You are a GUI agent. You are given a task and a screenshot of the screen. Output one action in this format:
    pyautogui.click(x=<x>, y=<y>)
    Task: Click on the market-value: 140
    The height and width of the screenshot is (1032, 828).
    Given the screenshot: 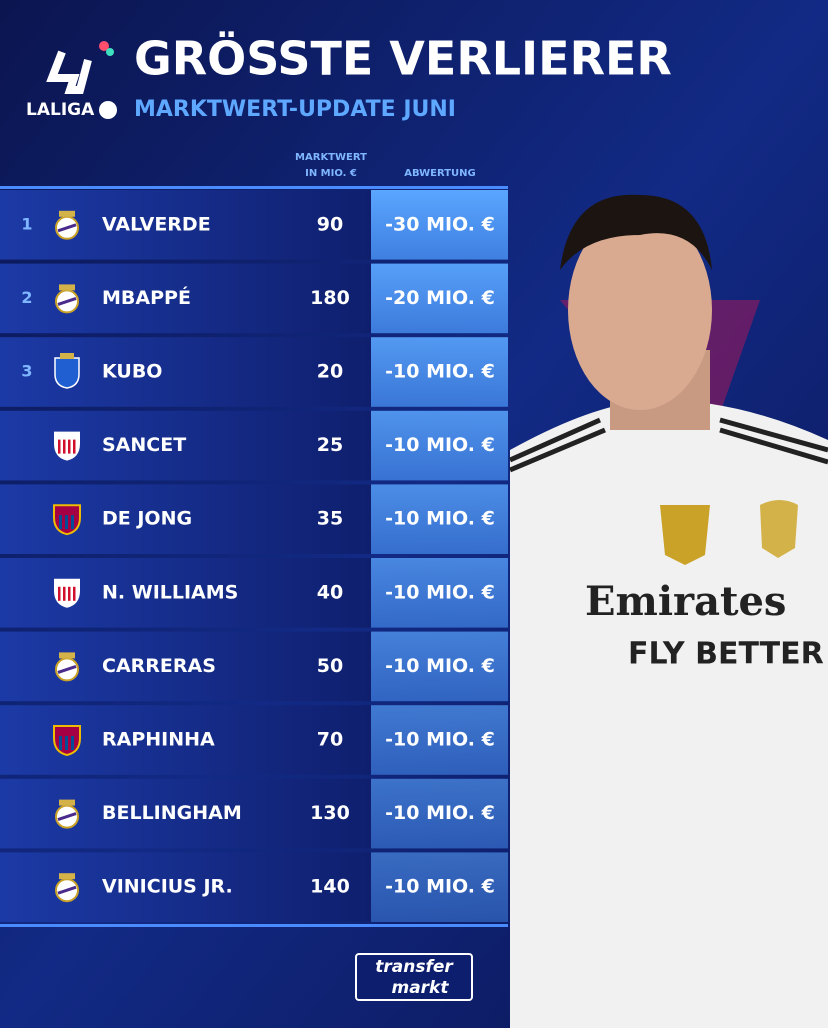 What is the action you would take?
    pyautogui.click(x=330, y=887)
    